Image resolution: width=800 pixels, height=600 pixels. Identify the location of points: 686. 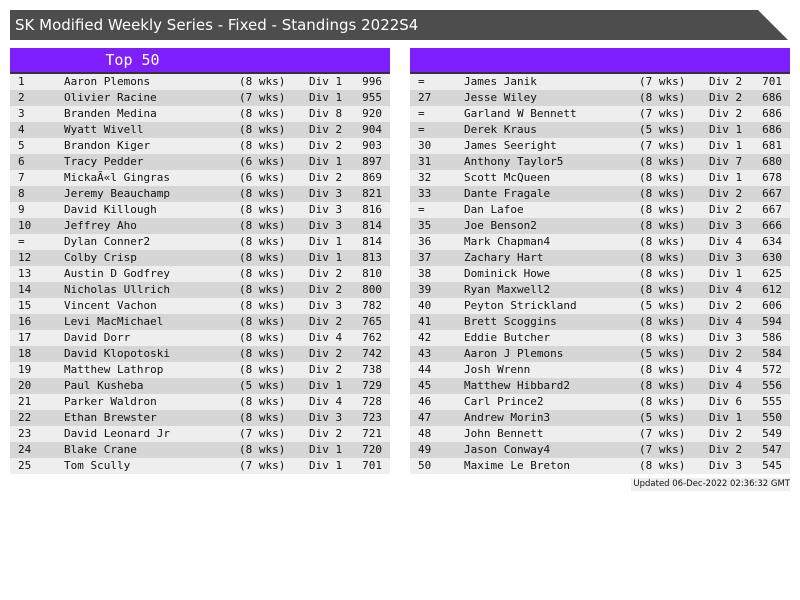
(772, 113).